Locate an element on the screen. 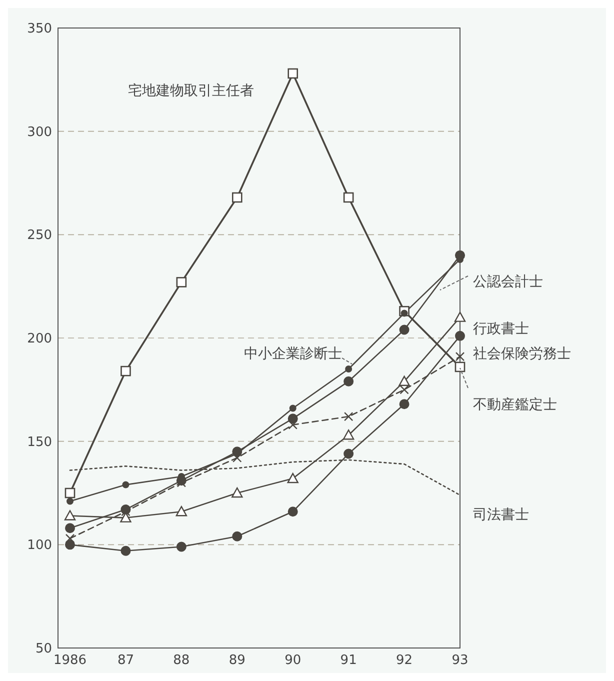 Image resolution: width=614 pixels, height=681 pixels. x-tick-label: 89 is located at coordinates (237, 660).